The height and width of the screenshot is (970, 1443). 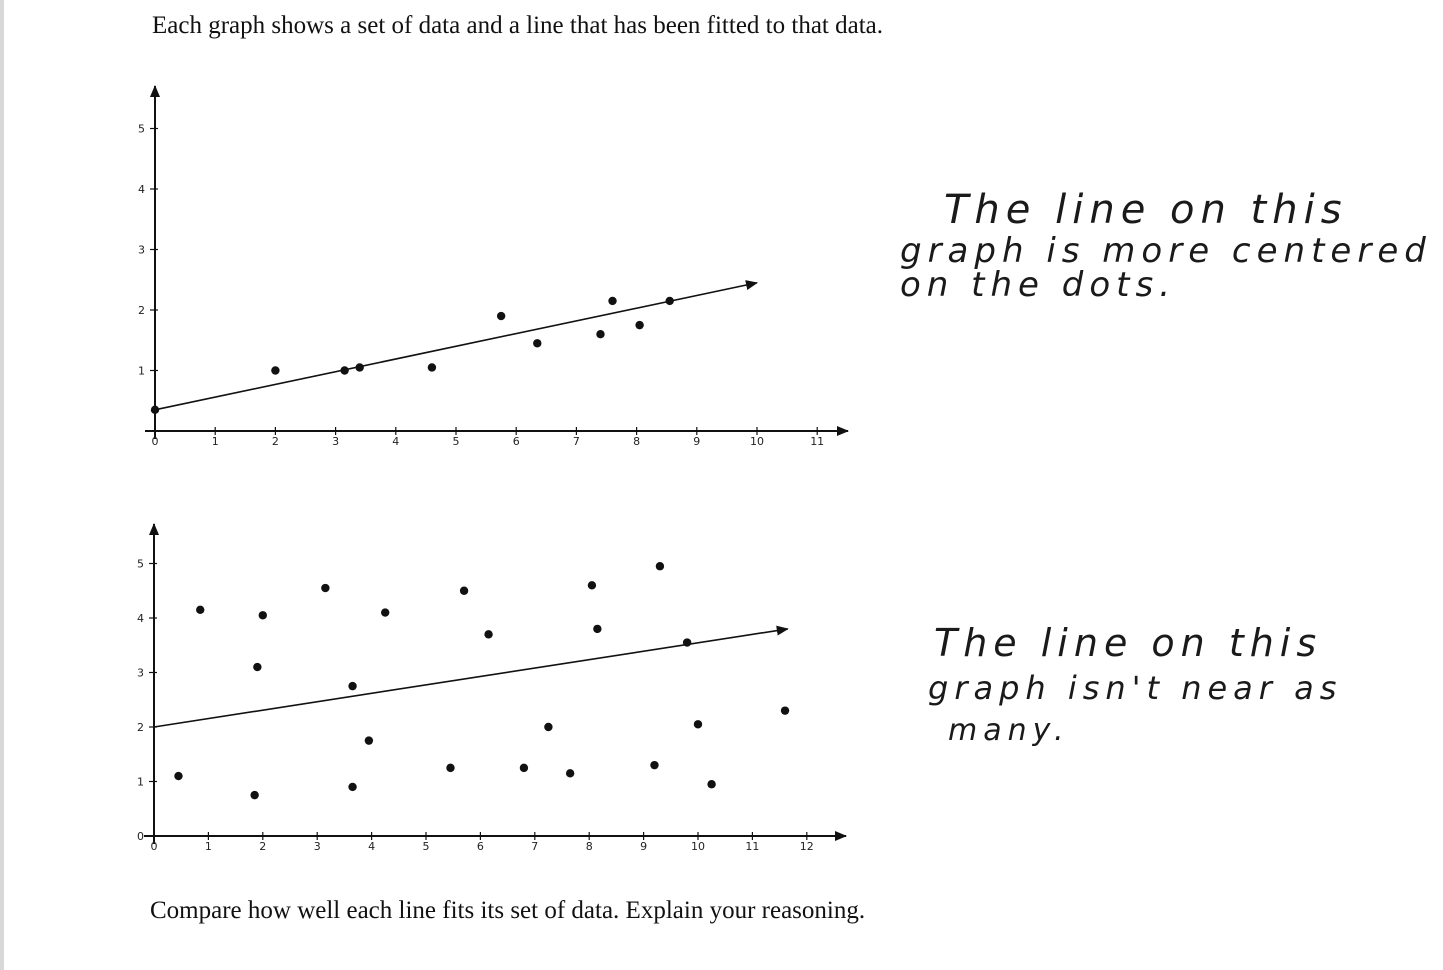 I want to click on chart-2-x-tick-label: 5, so click(x=426, y=846).